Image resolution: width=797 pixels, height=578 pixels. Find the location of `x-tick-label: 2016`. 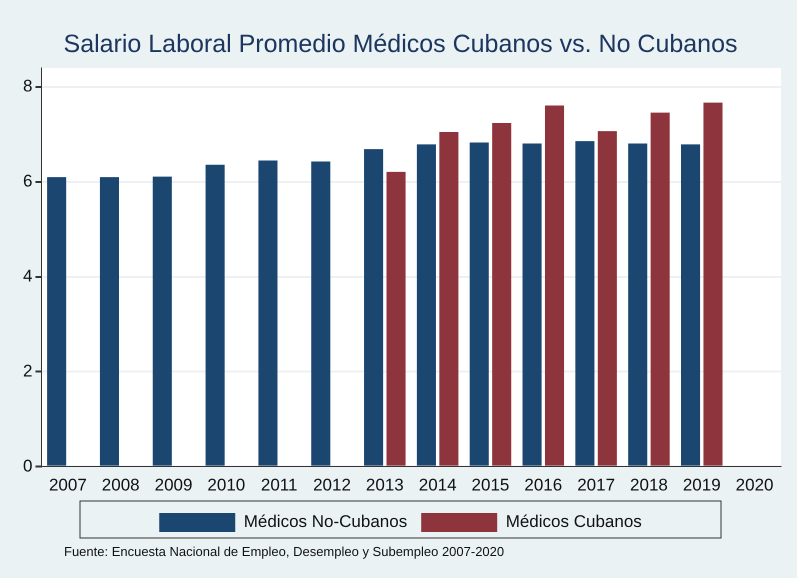

x-tick-label: 2016 is located at coordinates (543, 484).